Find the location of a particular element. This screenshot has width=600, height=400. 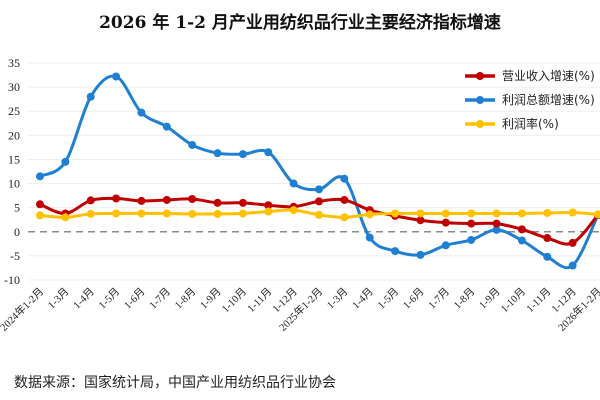

y-tick-label: 30 is located at coordinates (14, 87).